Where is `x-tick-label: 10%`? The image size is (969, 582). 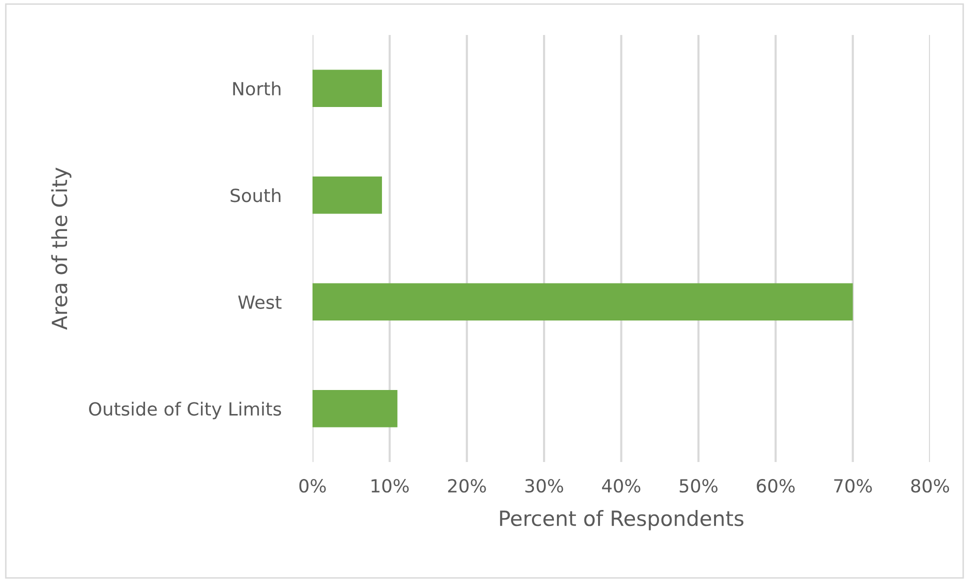 x-tick-label: 10% is located at coordinates (390, 485).